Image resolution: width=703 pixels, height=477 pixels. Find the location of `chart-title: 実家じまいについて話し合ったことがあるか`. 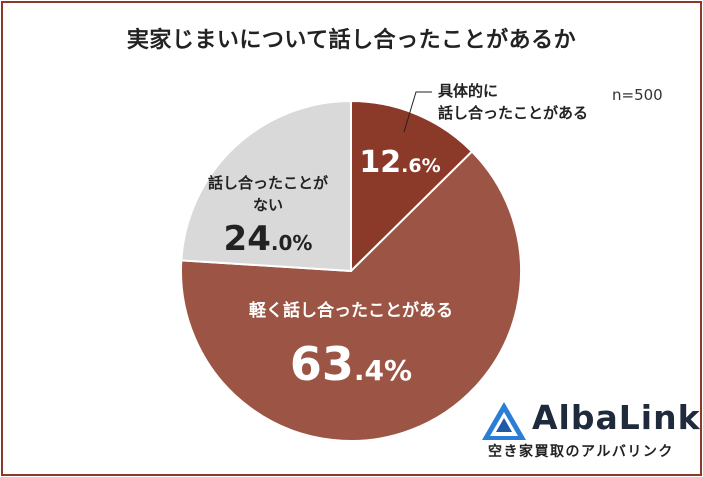

chart-title: 実家じまいについて話し合ったことがあるか is located at coordinates (351, 40).